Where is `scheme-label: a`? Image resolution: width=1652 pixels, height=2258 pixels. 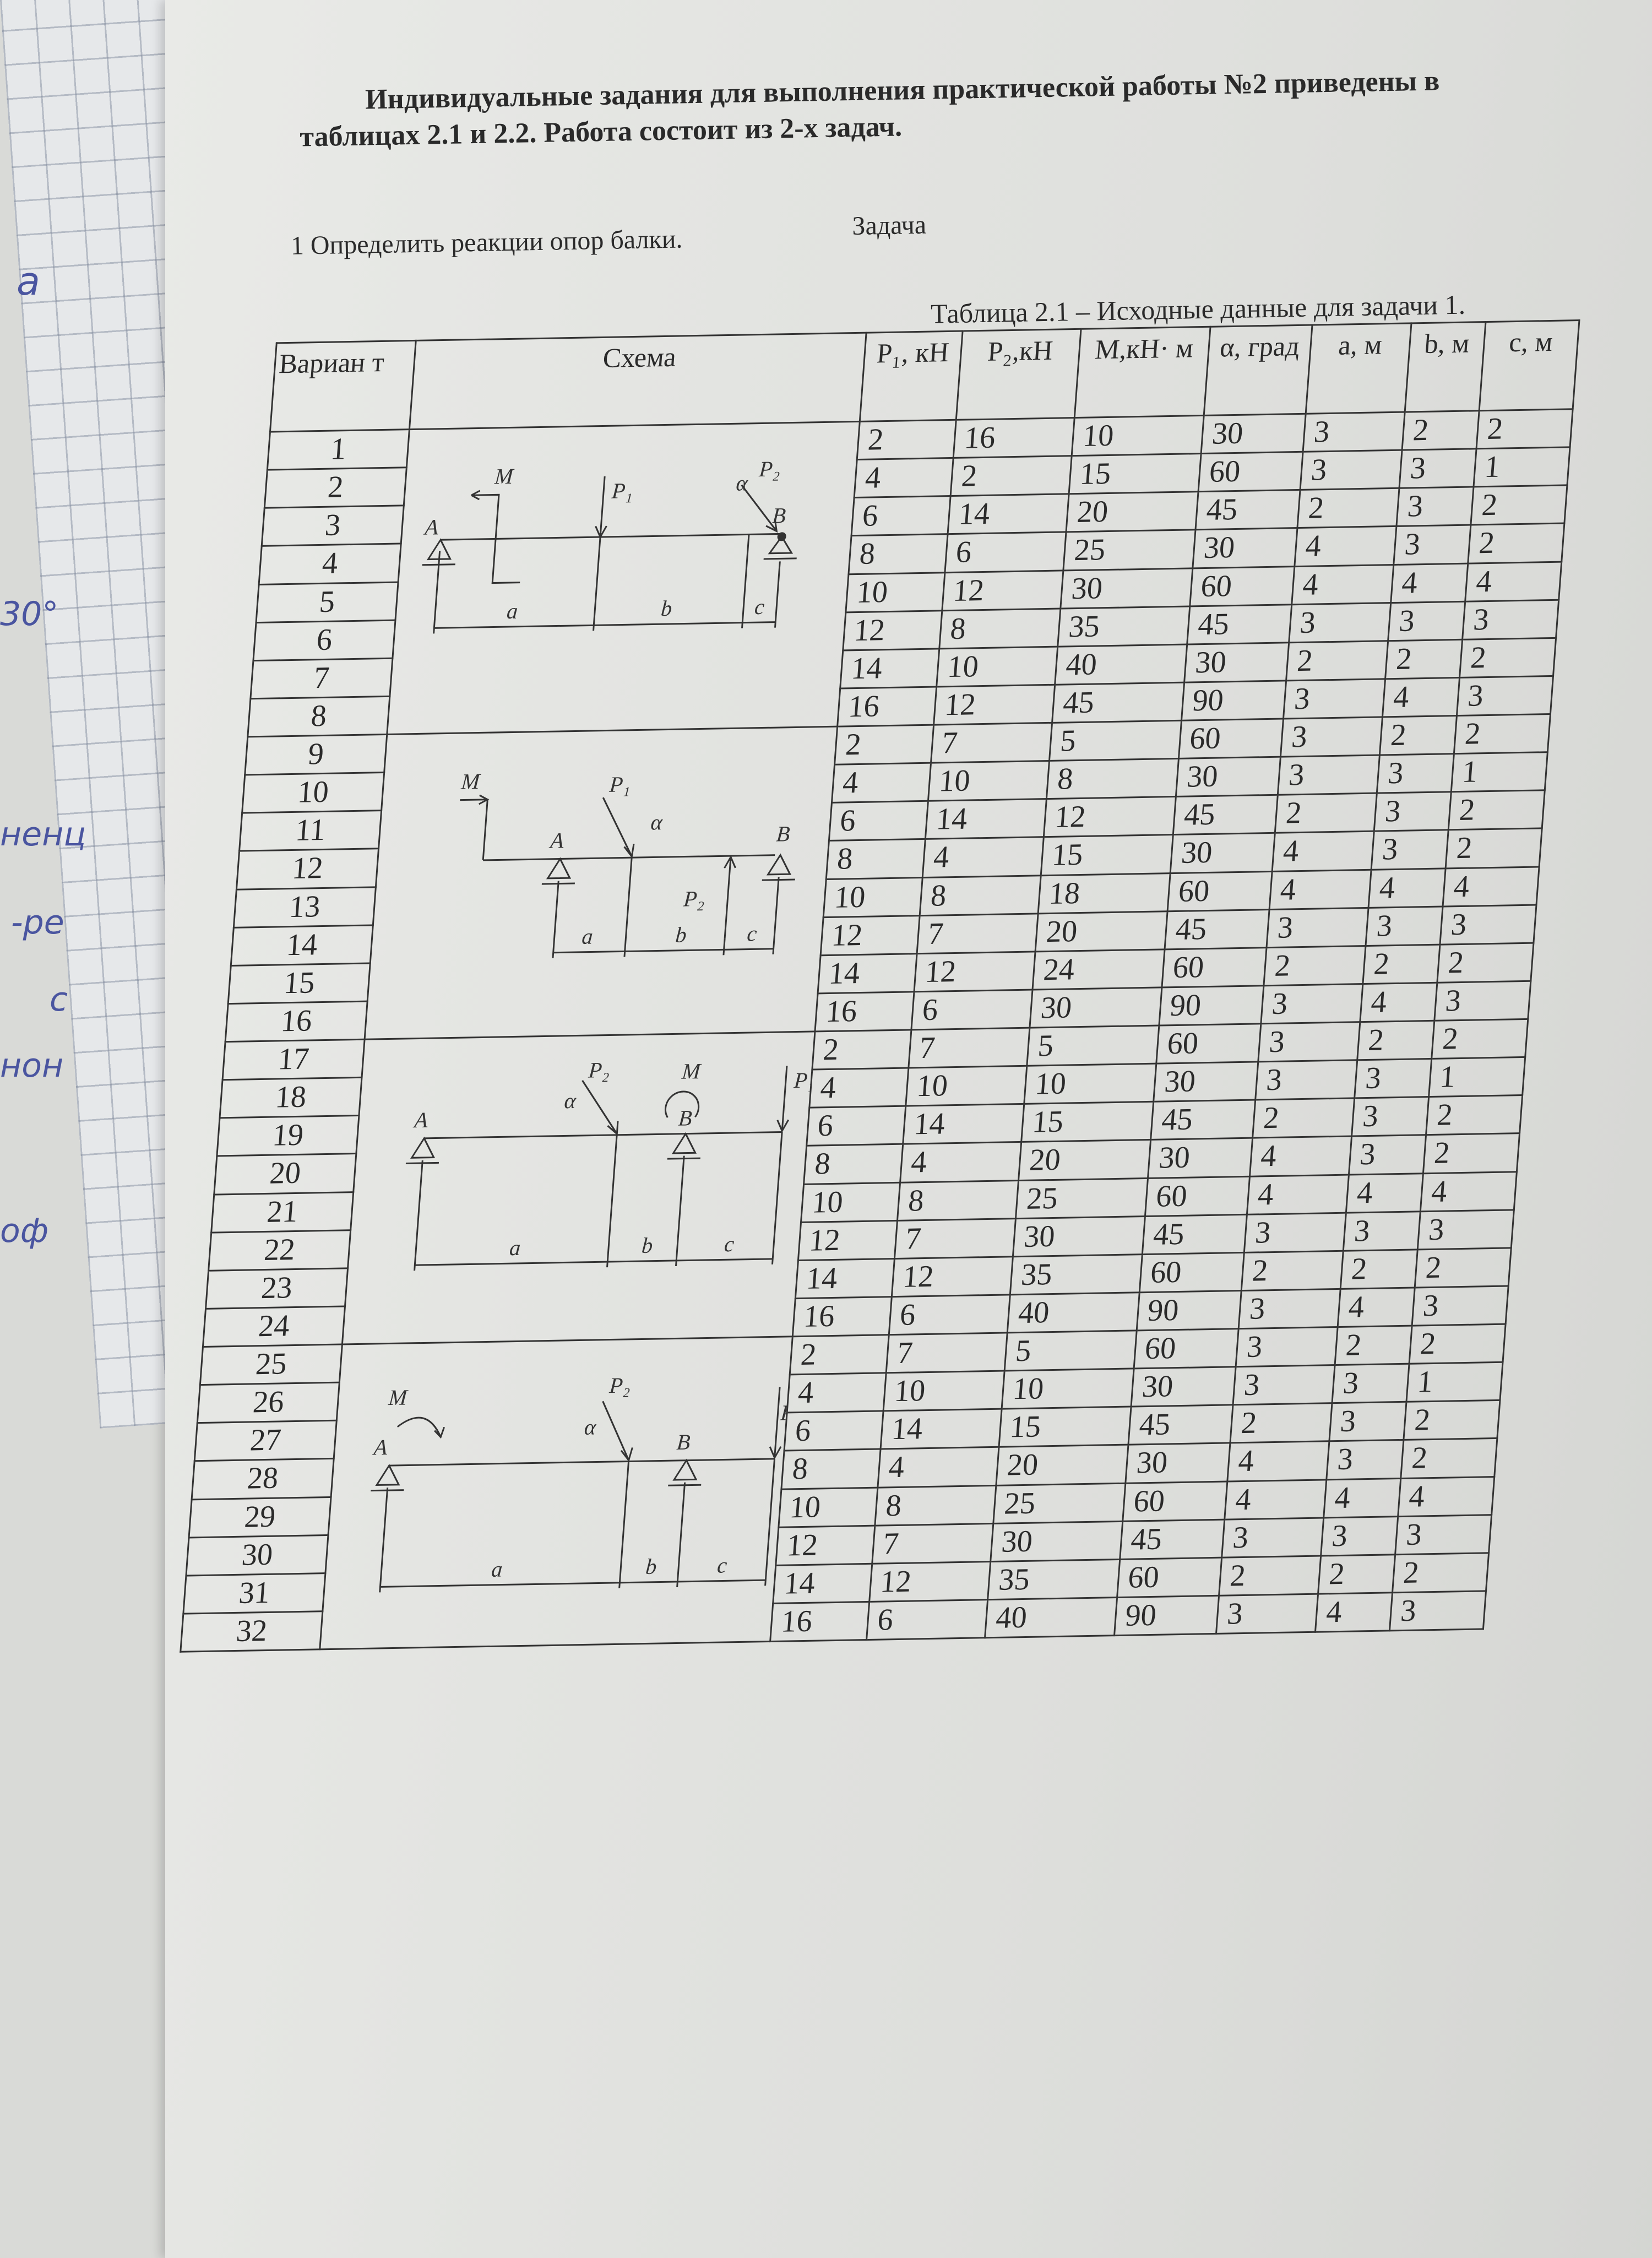 scheme-label: a is located at coordinates (515, 1247).